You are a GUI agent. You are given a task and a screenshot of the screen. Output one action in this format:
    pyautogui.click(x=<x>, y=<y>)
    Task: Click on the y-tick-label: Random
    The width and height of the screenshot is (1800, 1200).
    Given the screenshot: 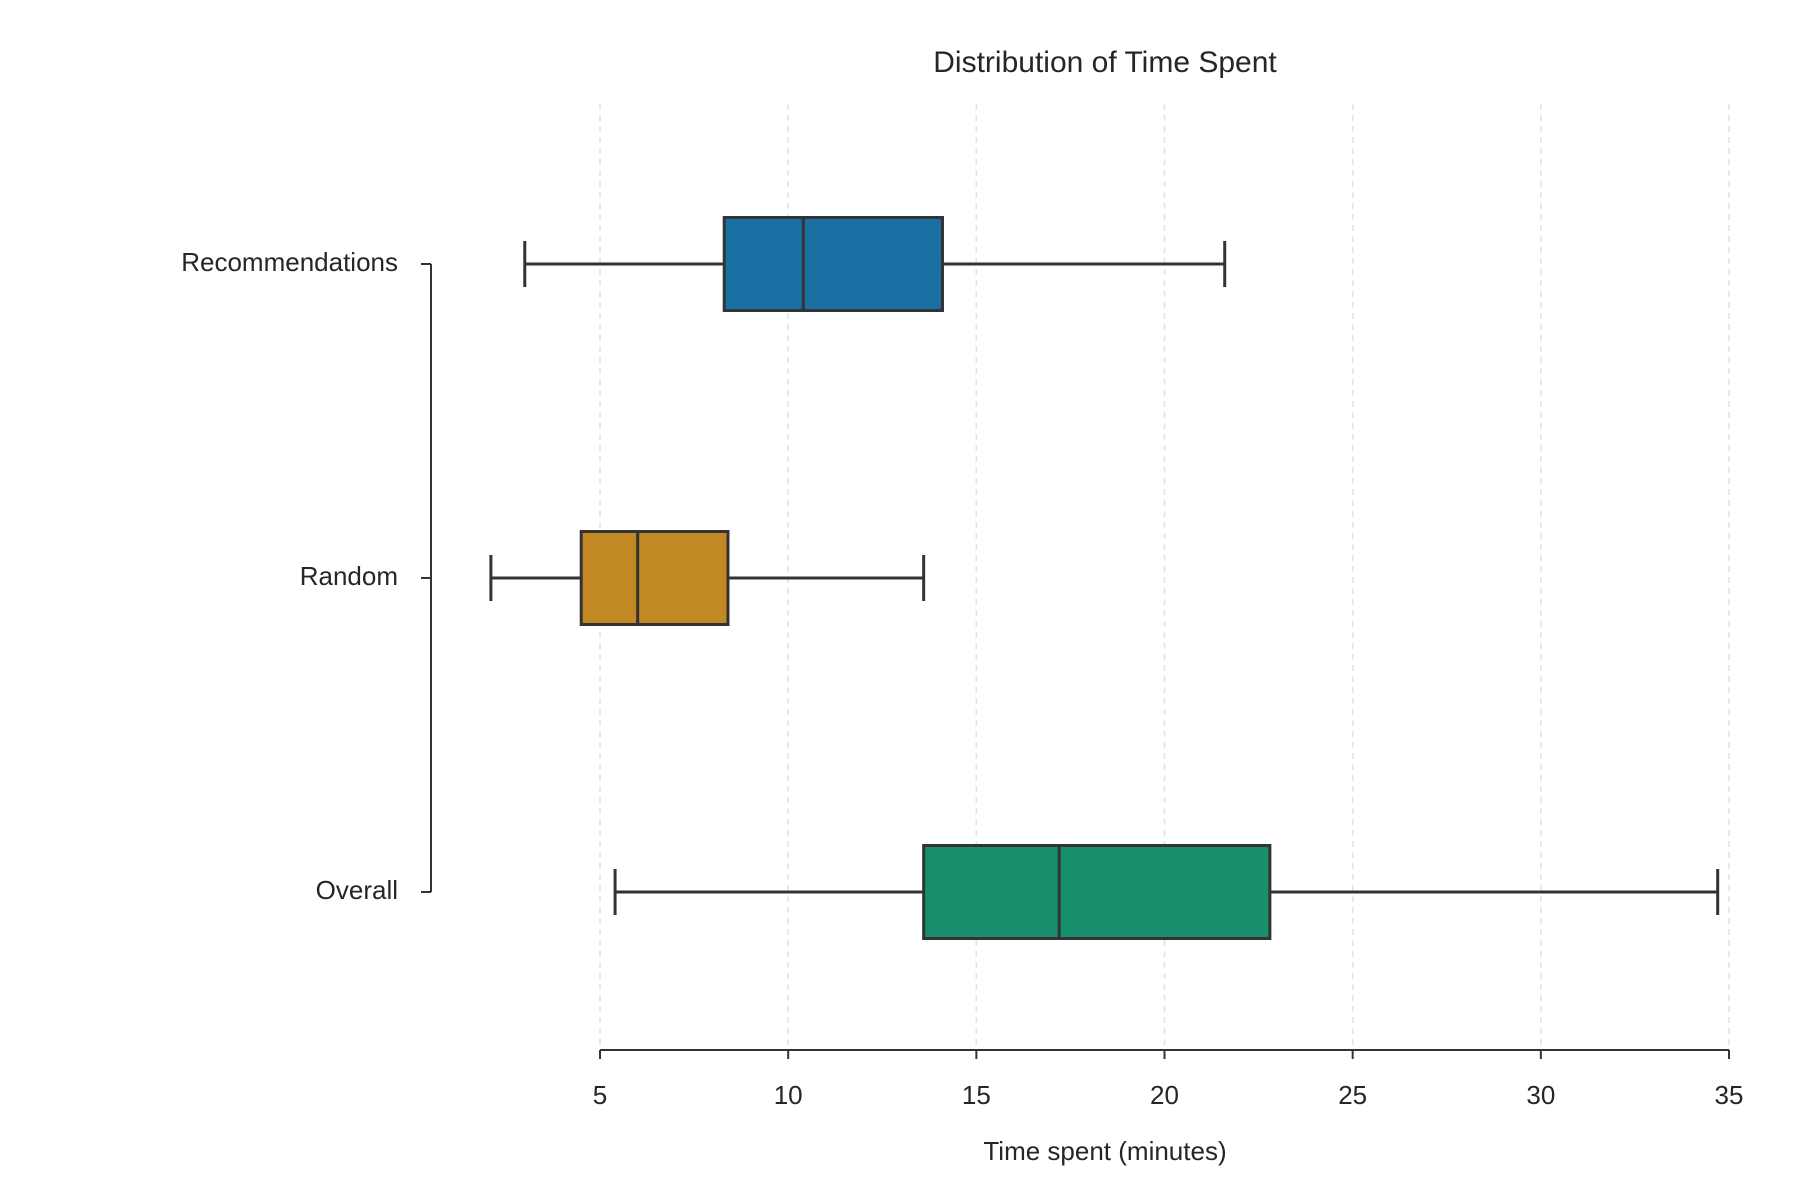 What is the action you would take?
    pyautogui.click(x=349, y=576)
    